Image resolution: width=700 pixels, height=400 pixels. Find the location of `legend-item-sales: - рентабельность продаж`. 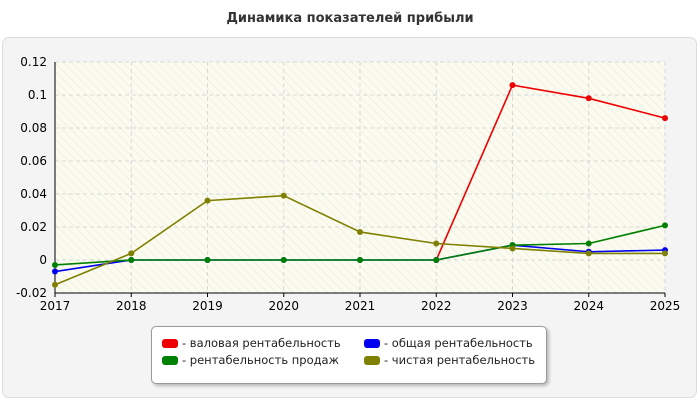

legend-item-sales: - рентабельность продаж is located at coordinates (250, 360).